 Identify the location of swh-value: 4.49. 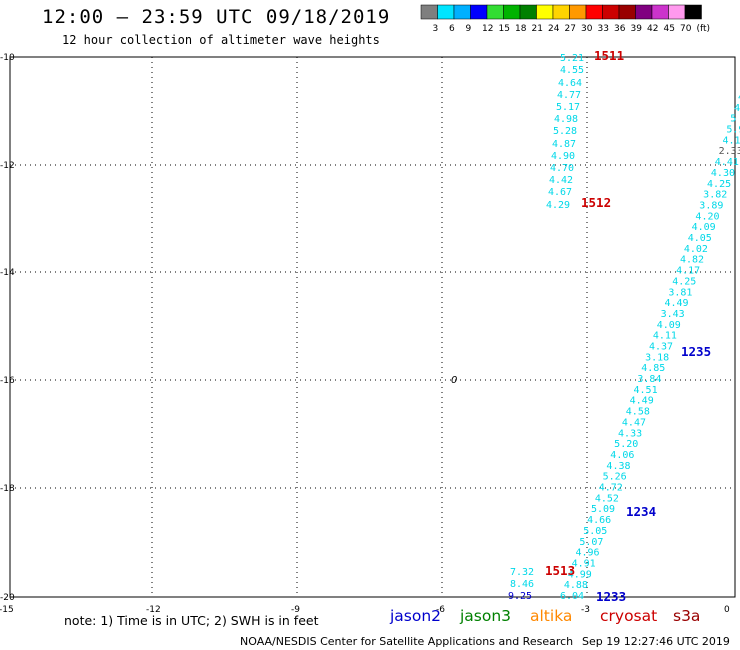
(676, 303).